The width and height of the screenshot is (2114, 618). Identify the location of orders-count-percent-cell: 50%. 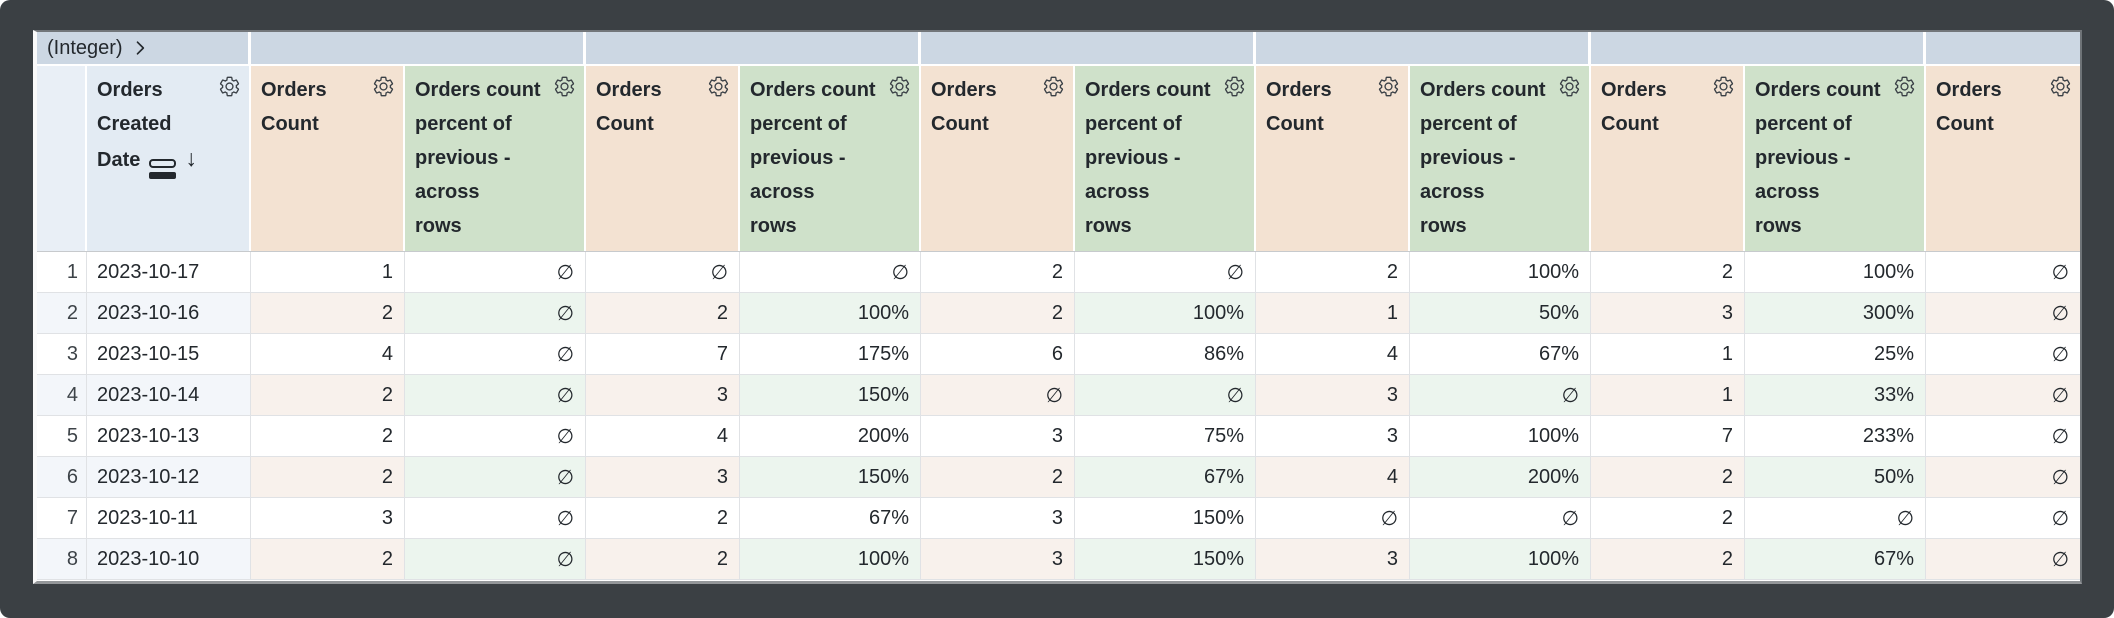
(1835, 477).